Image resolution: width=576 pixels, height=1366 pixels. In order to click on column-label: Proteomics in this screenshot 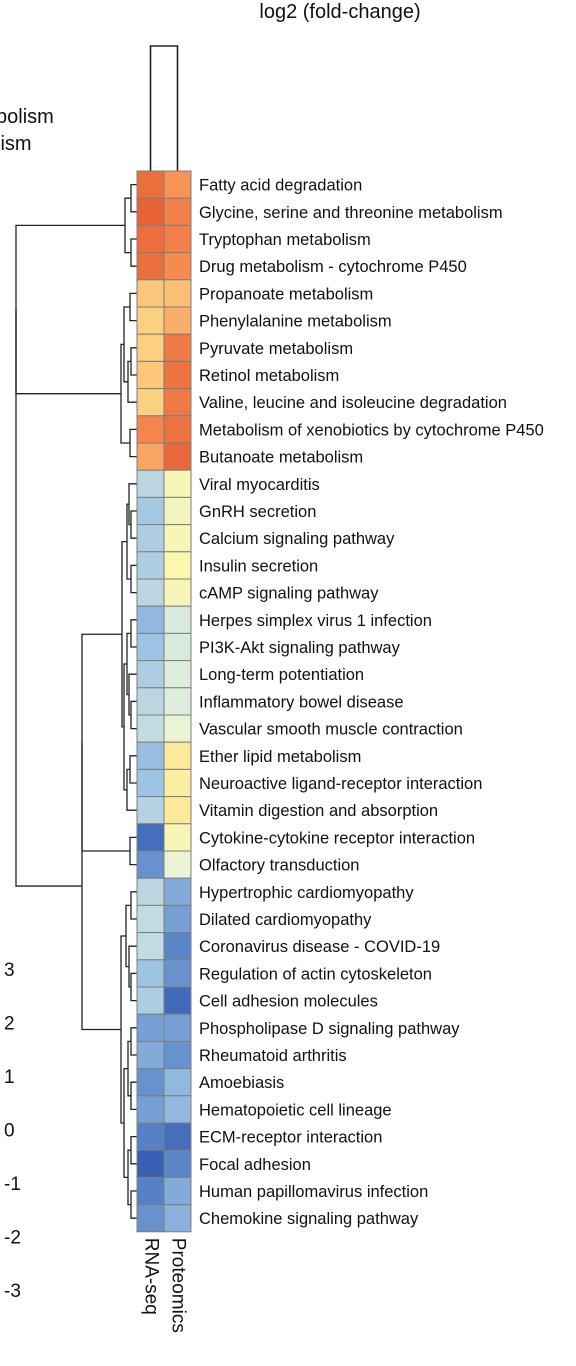, I will do `click(177, 1285)`.